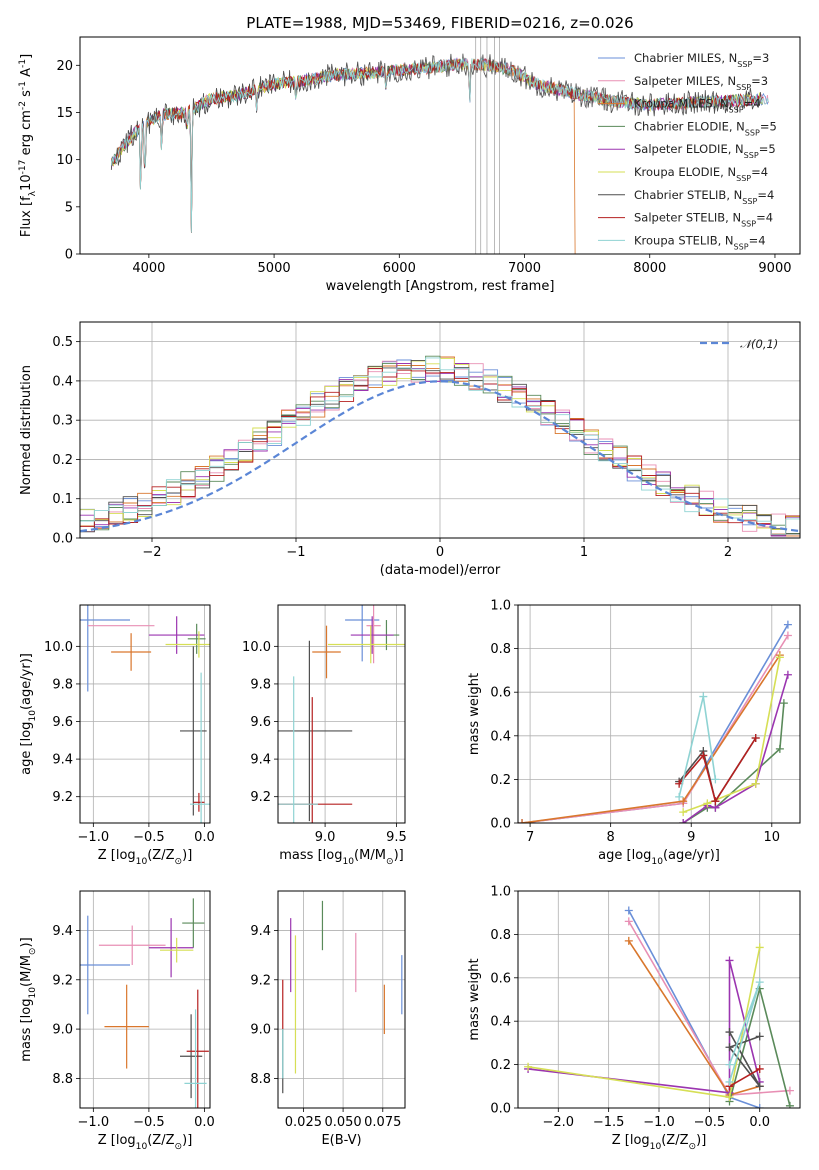 The image size is (819, 1170). I want to click on mass-vs-z-ytick-label: 8.8, so click(62, 1079).